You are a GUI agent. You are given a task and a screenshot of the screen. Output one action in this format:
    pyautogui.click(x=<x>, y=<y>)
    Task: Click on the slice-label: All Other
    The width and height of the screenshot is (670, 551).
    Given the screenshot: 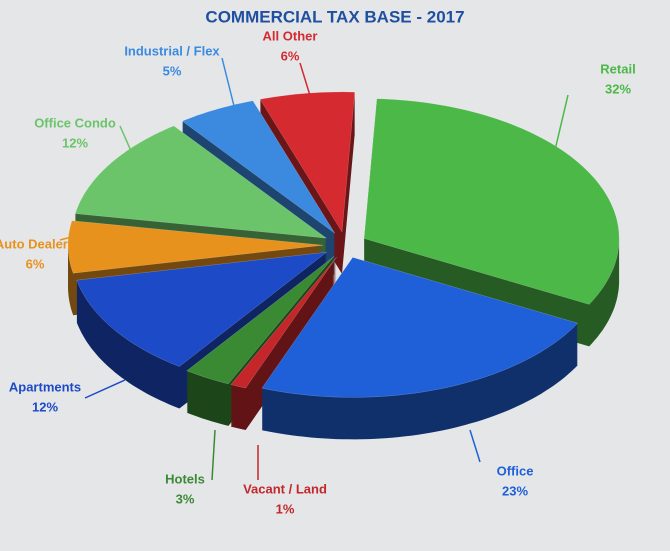 What is the action you would take?
    pyautogui.click(x=290, y=35)
    